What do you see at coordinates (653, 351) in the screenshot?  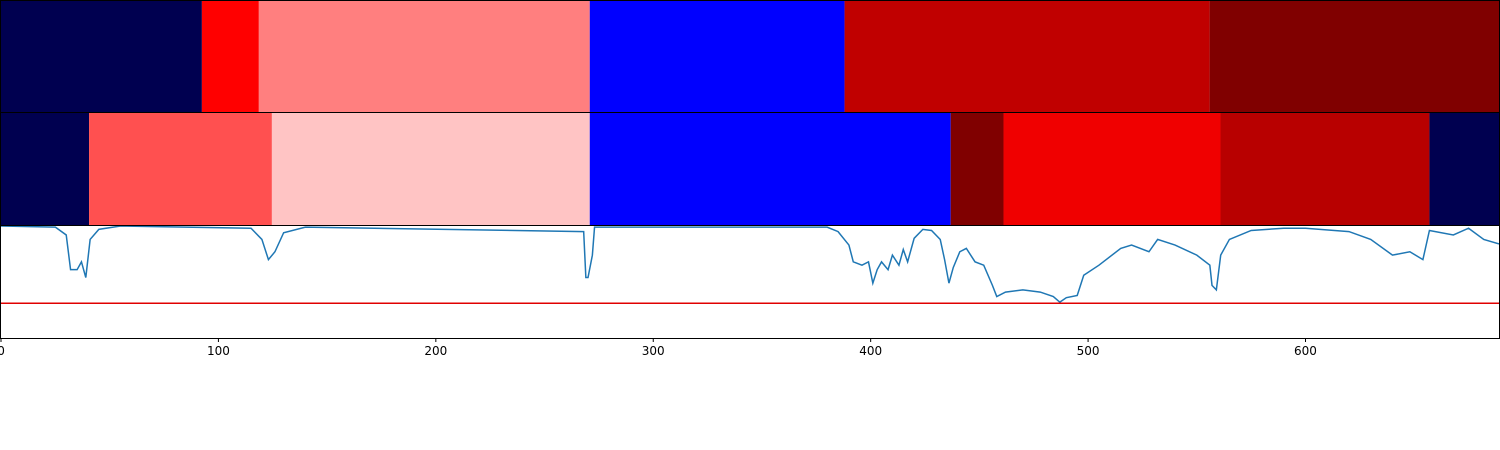 I see `x-tick-label: 300` at bounding box center [653, 351].